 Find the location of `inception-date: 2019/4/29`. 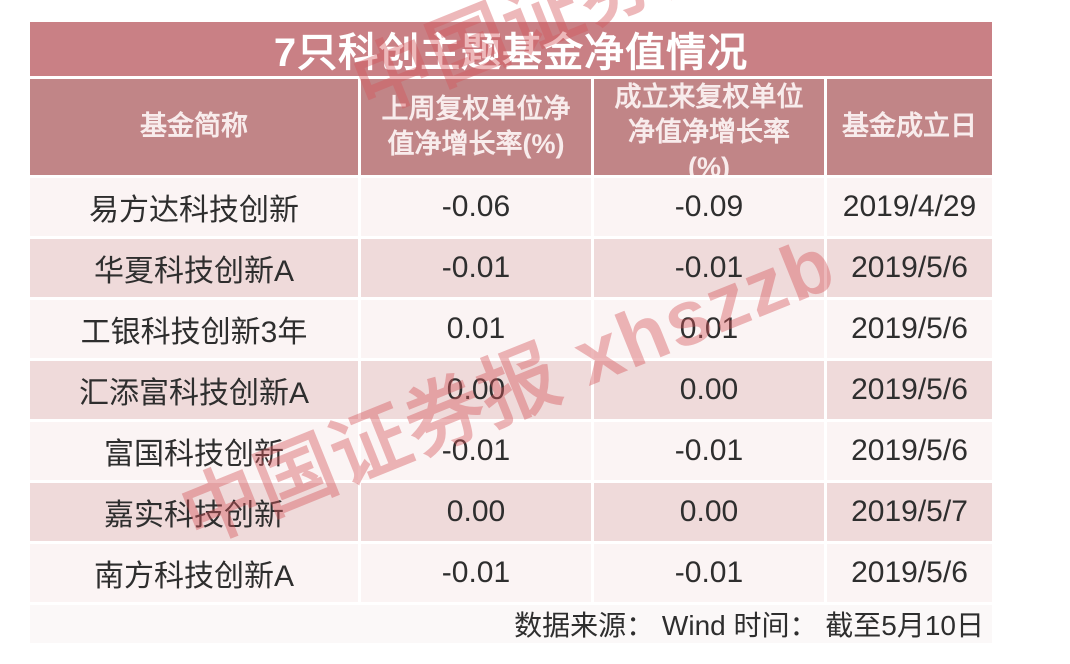

inception-date: 2019/4/29 is located at coordinates (909, 207).